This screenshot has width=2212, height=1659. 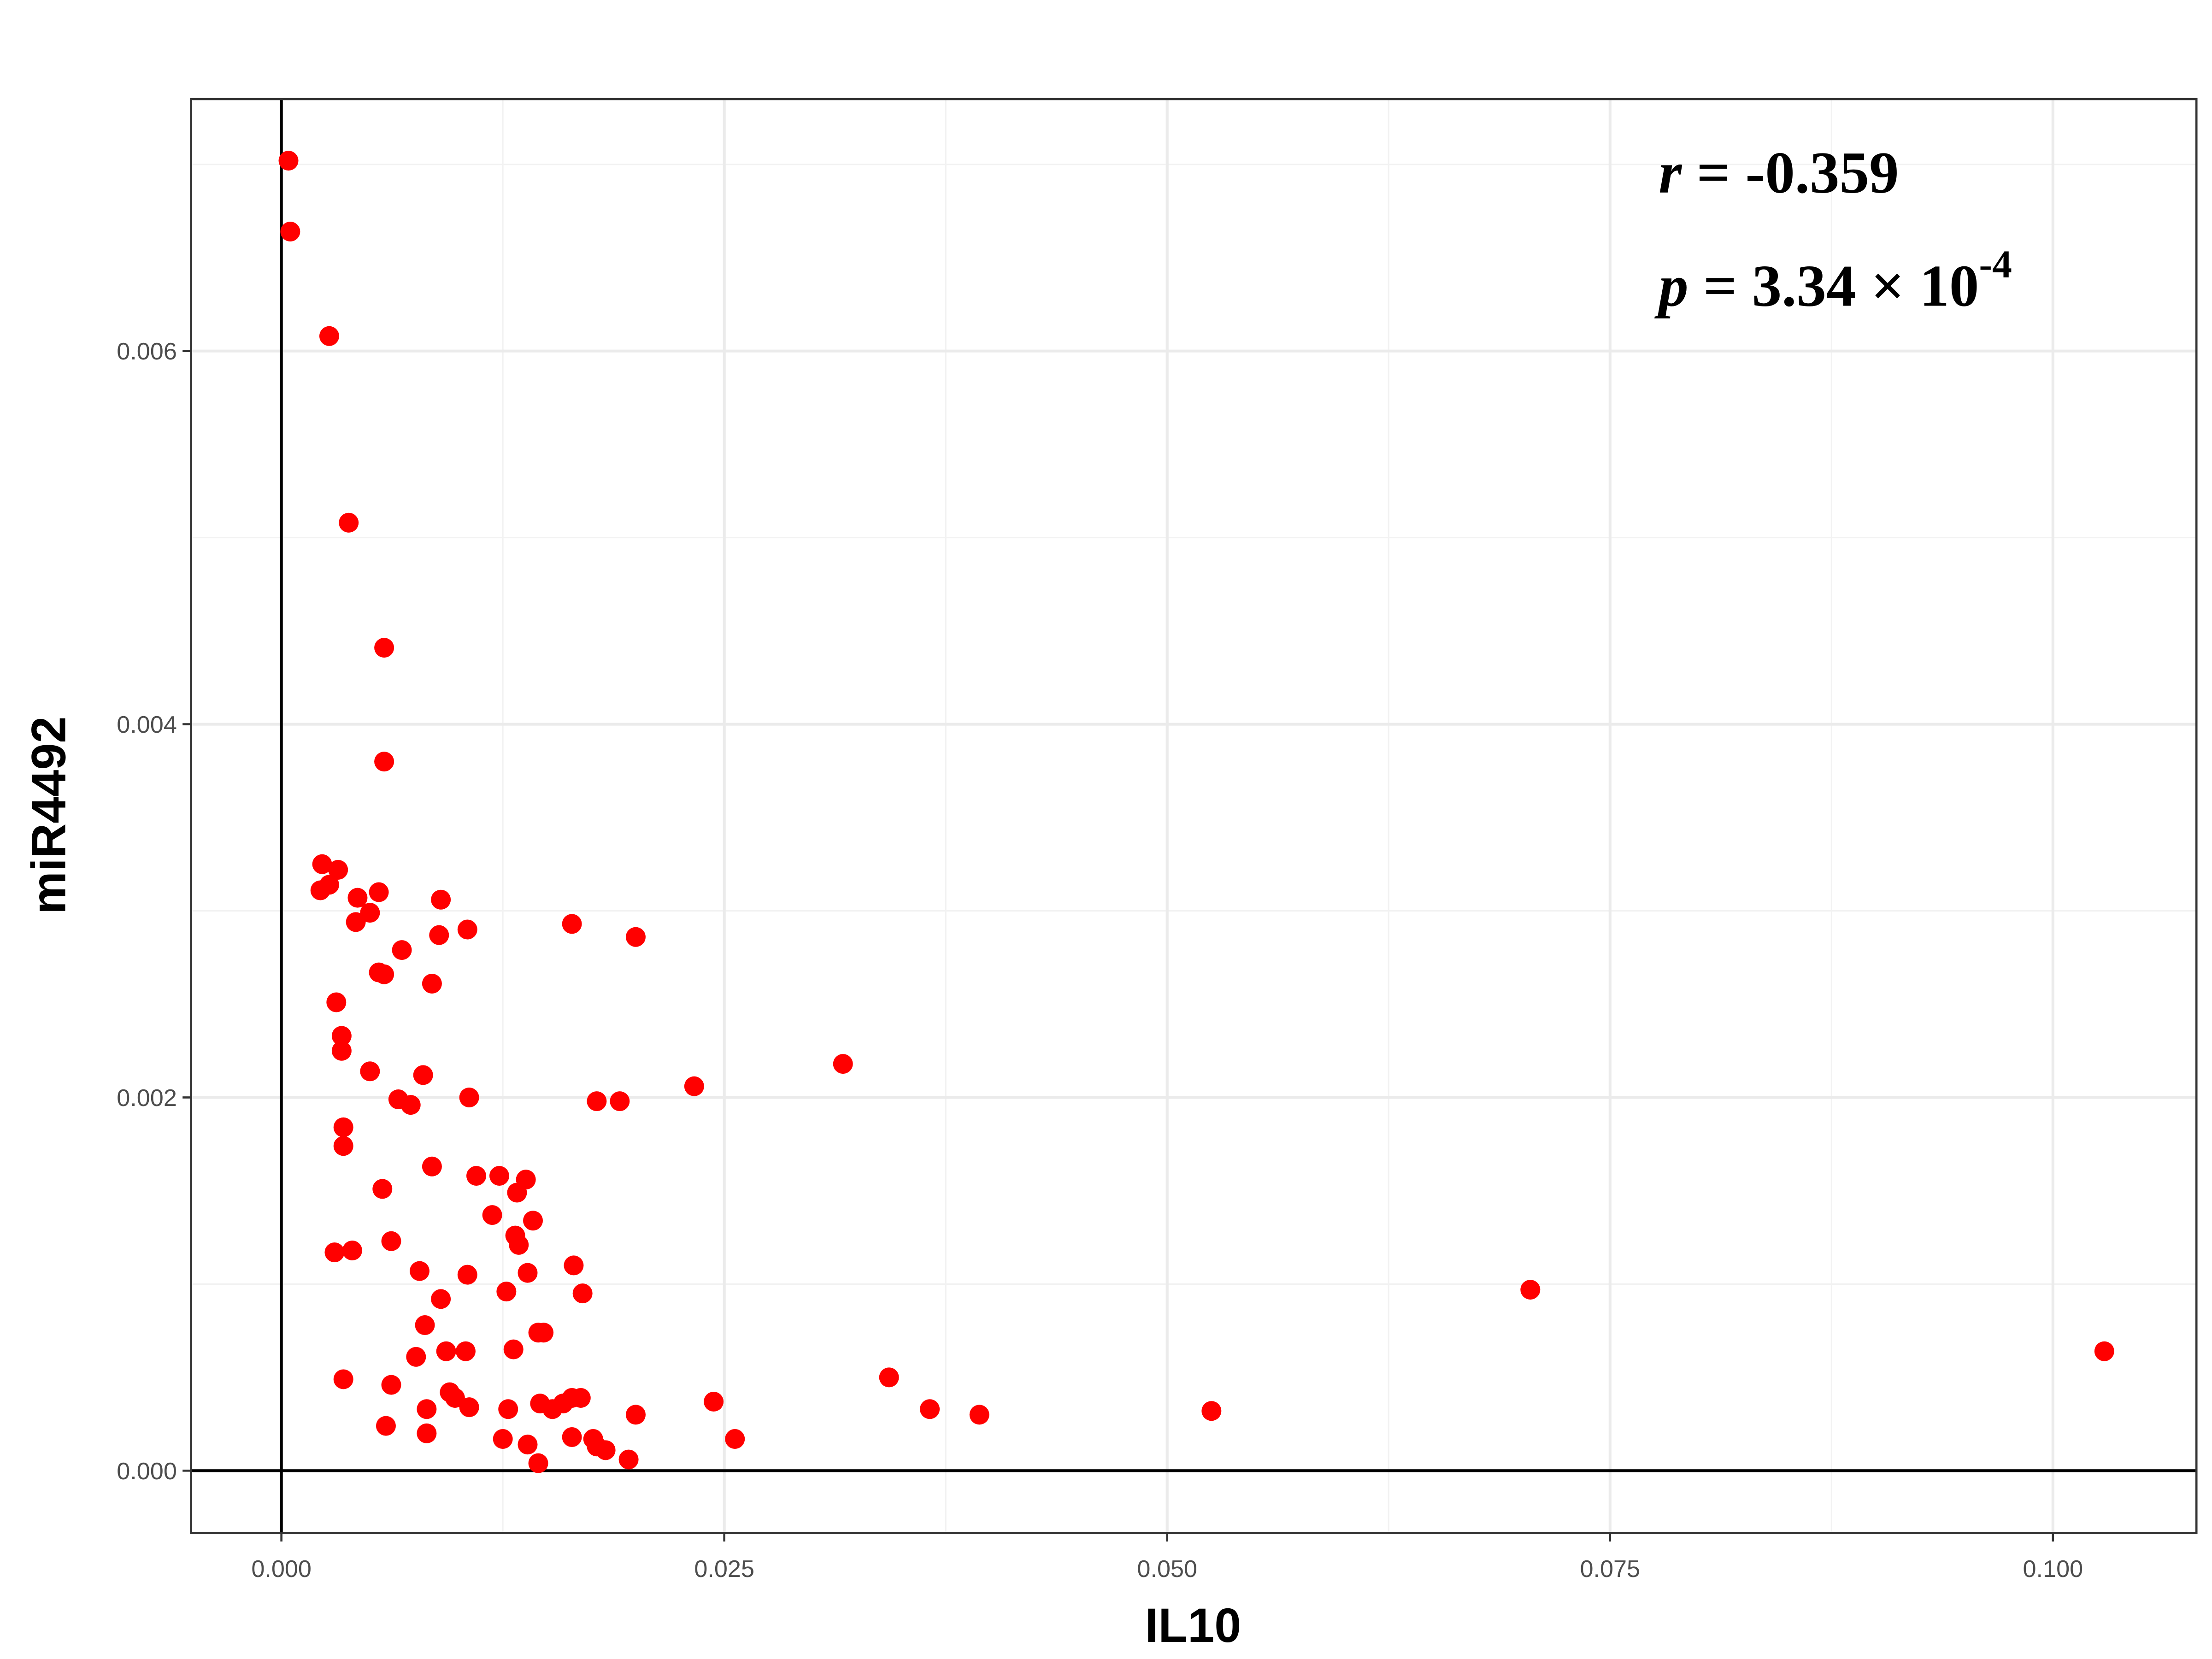 I want to click on y-tick-label: 0.004, so click(x=147, y=725).